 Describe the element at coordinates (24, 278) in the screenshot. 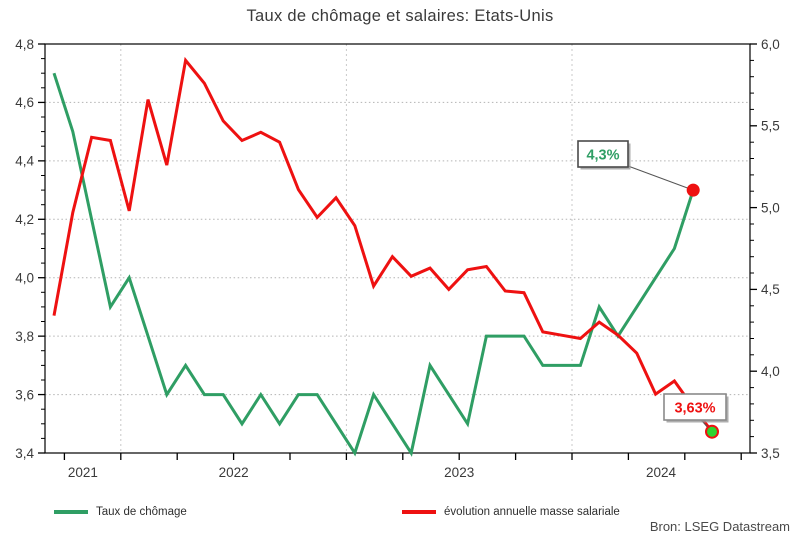

I see `left-tick-label: 4,0` at that location.